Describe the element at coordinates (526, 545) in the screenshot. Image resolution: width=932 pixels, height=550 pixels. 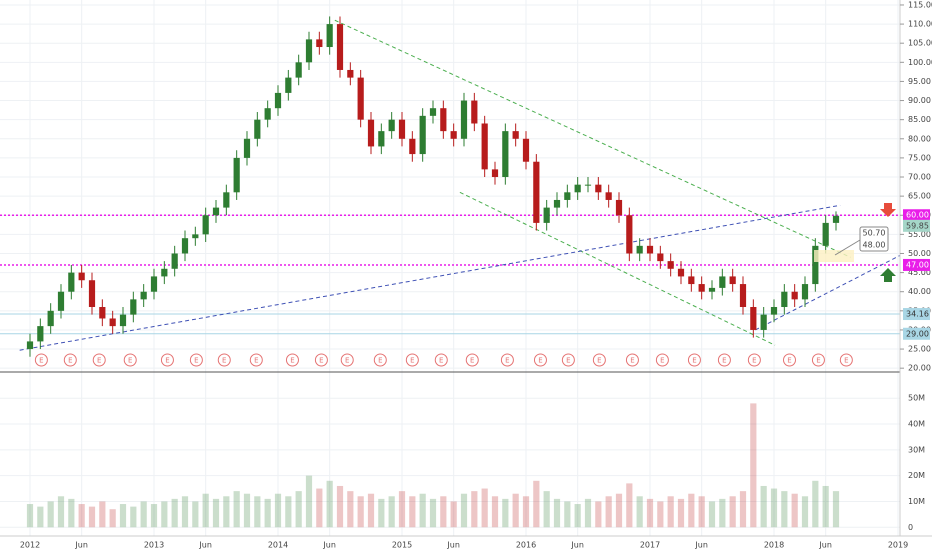
I see `x-tick-label: 2016` at that location.